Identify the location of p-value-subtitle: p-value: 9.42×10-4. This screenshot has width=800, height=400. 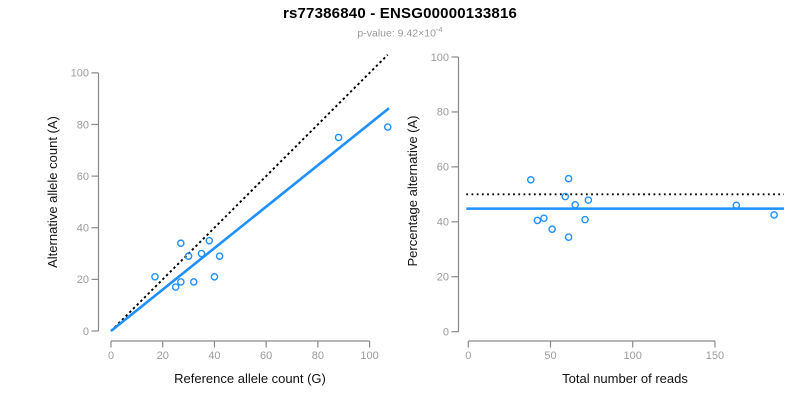
(400, 33).